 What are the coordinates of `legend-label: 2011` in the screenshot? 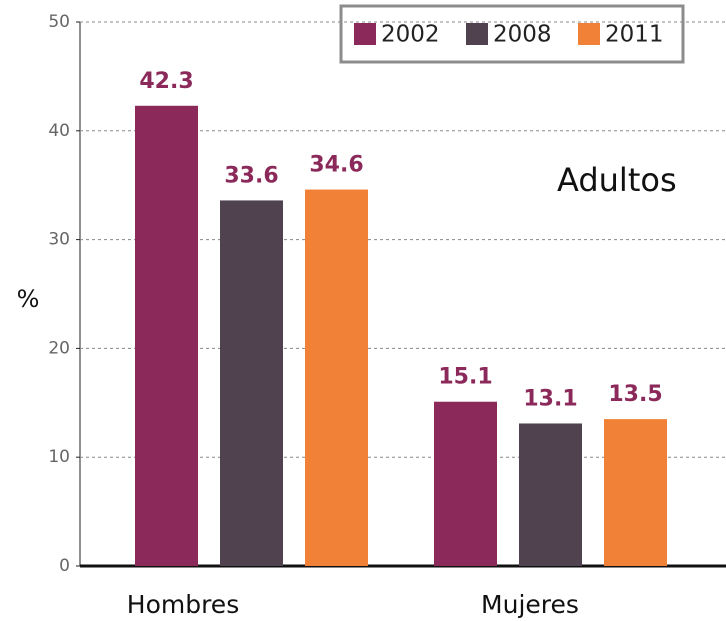 It's located at (634, 35).